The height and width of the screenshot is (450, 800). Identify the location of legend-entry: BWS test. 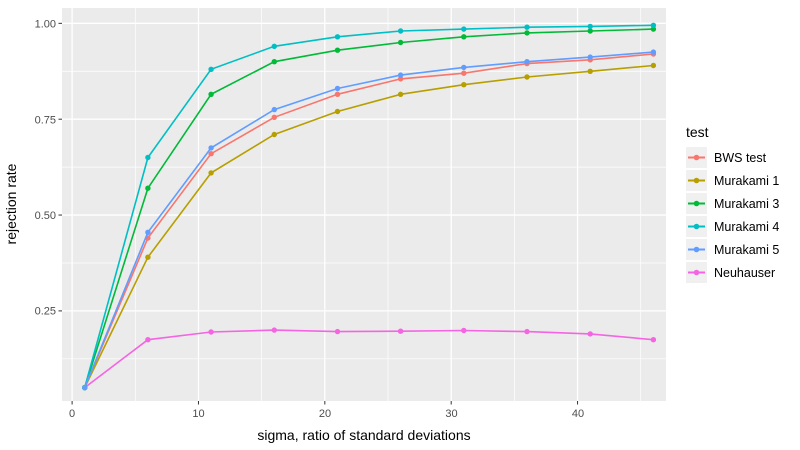
(732, 157).